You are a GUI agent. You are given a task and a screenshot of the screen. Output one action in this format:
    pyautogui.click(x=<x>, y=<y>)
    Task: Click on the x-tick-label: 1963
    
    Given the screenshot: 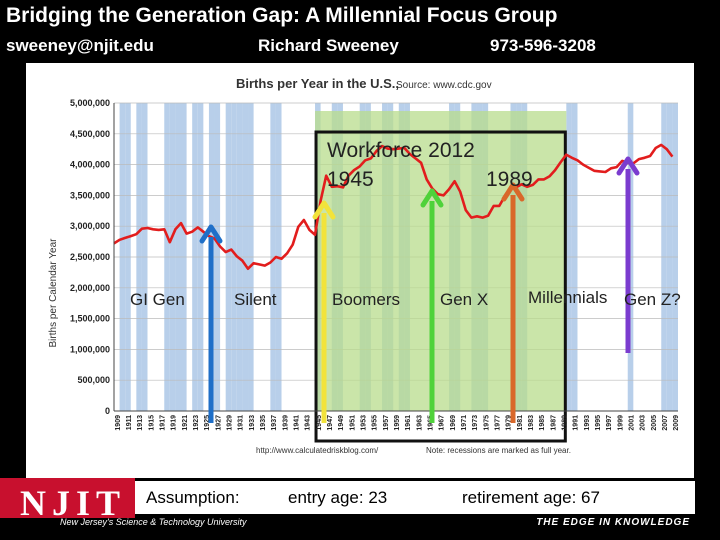 What is the action you would take?
    pyautogui.click(x=419, y=423)
    